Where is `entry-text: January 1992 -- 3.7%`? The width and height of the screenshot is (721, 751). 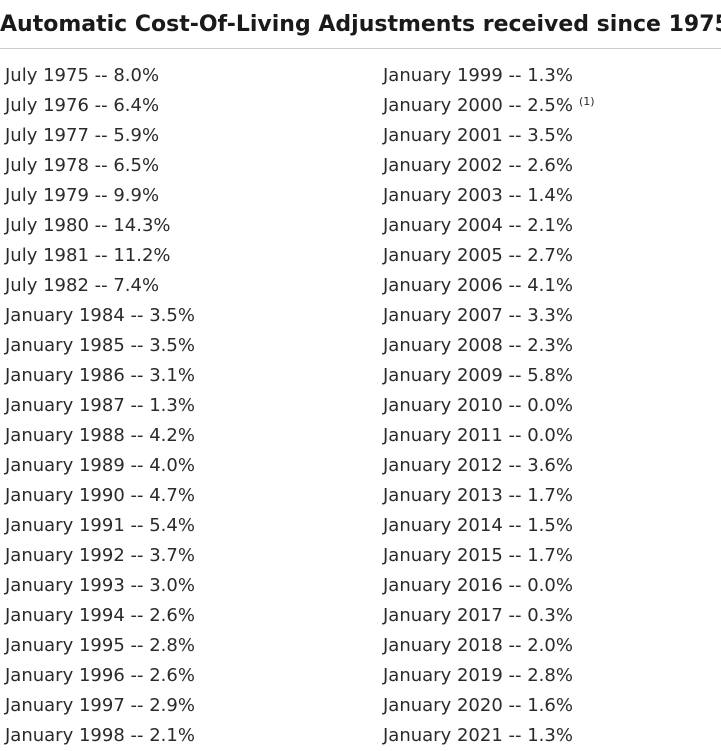
entry-text: January 1992 -- 3.7% is located at coordinates (100, 555).